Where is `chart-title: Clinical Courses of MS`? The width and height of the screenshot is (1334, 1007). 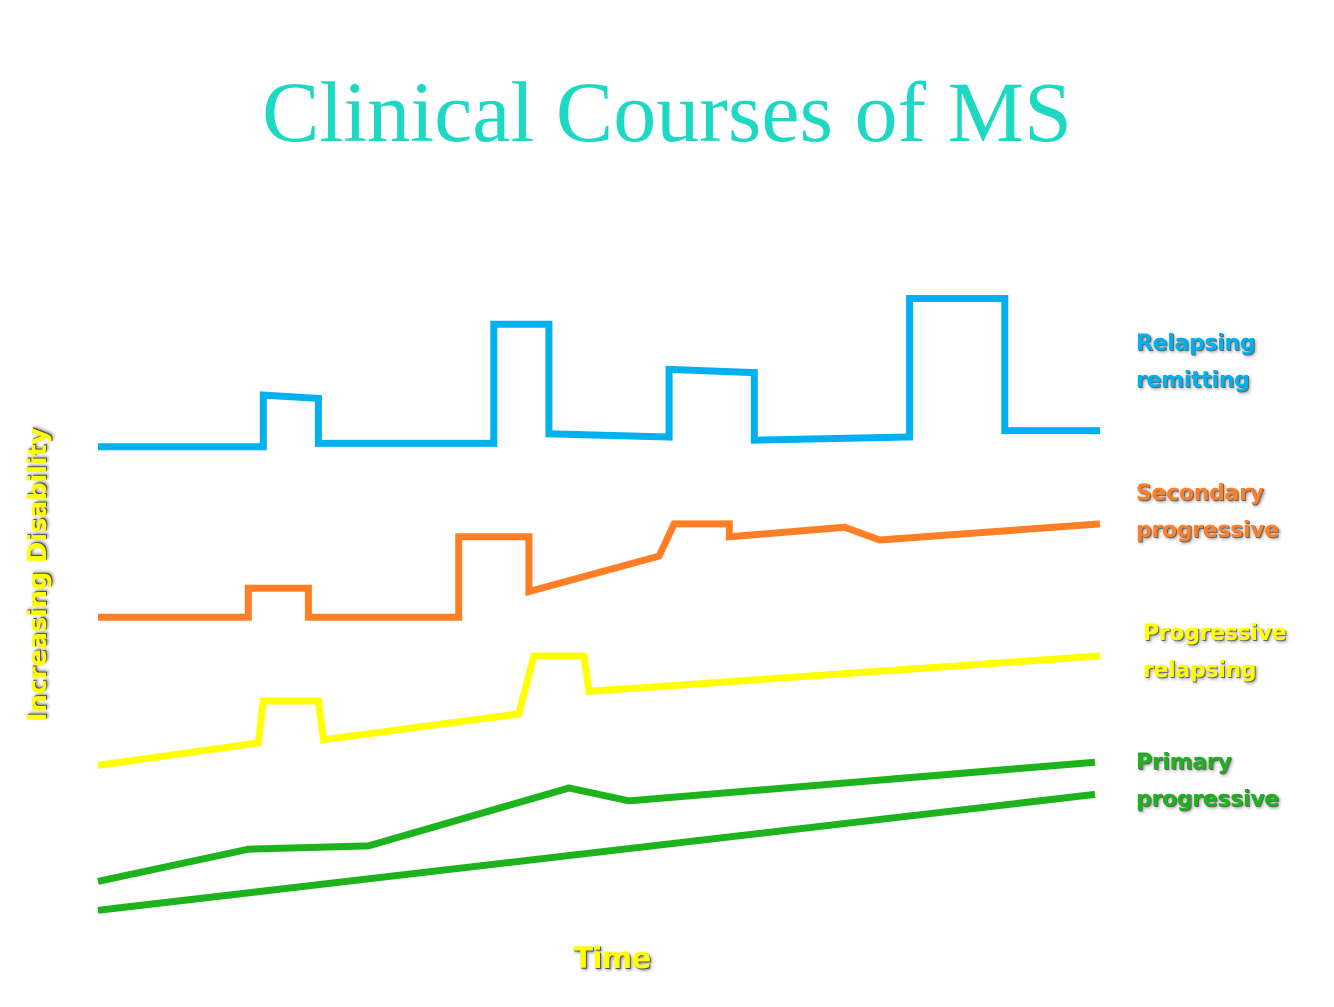
chart-title: Clinical Courses of MS is located at coordinates (667, 112).